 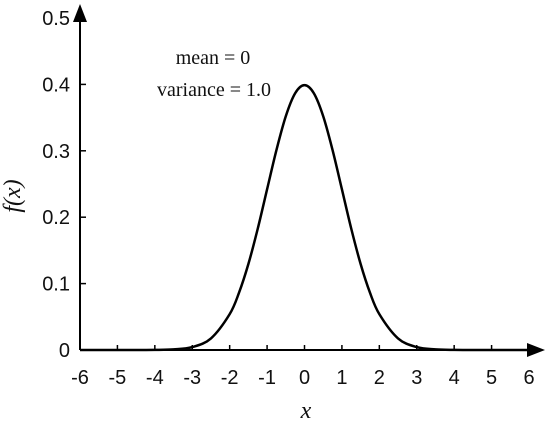 What do you see at coordinates (56, 85) in the screenshot?
I see `y-tick-label: 0.4` at bounding box center [56, 85].